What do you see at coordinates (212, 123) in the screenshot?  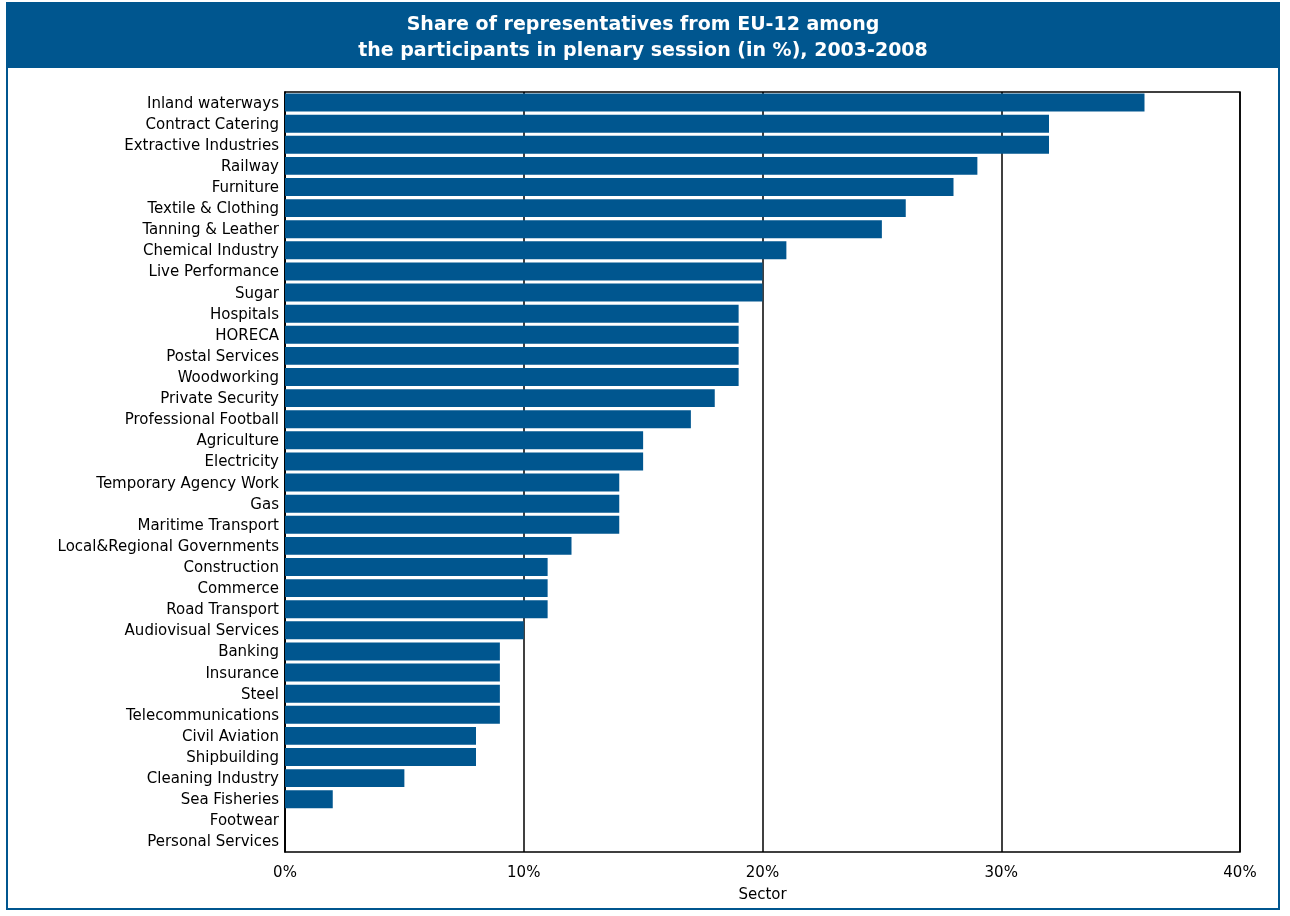 I see `y-tick-label: Contract Catering` at bounding box center [212, 123].